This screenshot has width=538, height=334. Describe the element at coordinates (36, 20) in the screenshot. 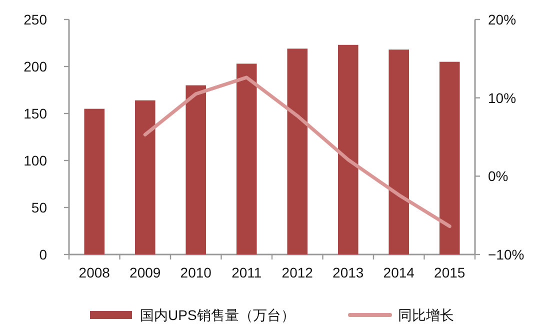

I see `y-tick-label: 250` at that location.